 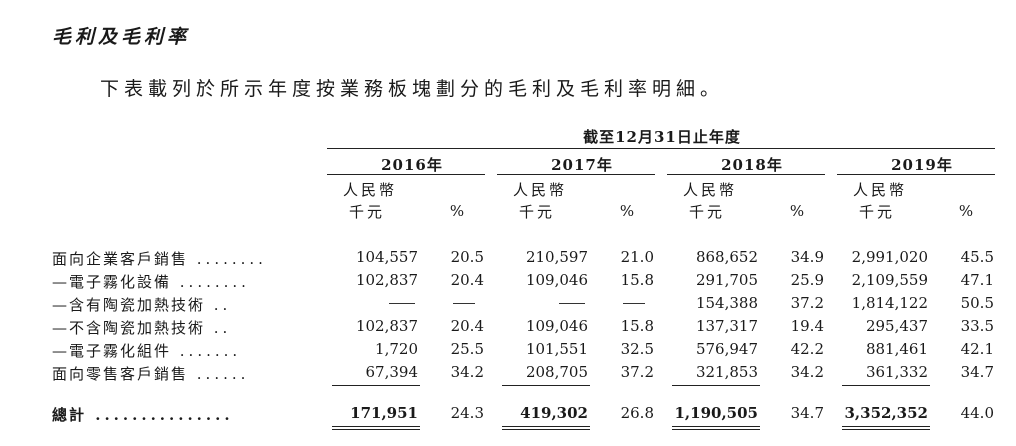 What do you see at coordinates (889, 303) in the screenshot?
I see `amount-cell: 1,814,122` at bounding box center [889, 303].